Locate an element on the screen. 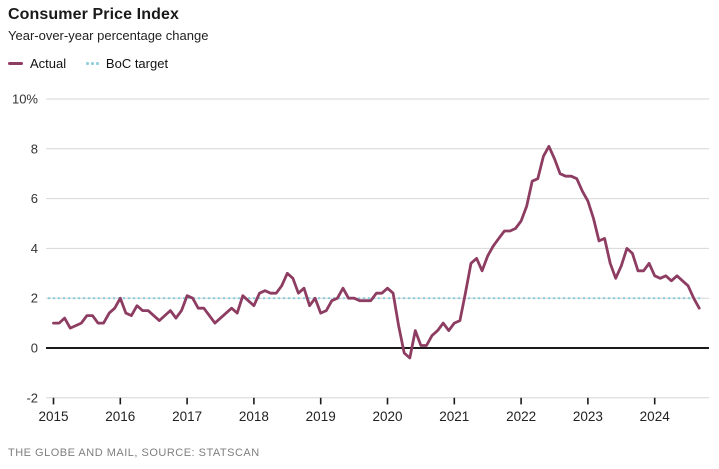 This screenshot has width=719, height=469. legend-item-actual: Actual is located at coordinates (37, 63).